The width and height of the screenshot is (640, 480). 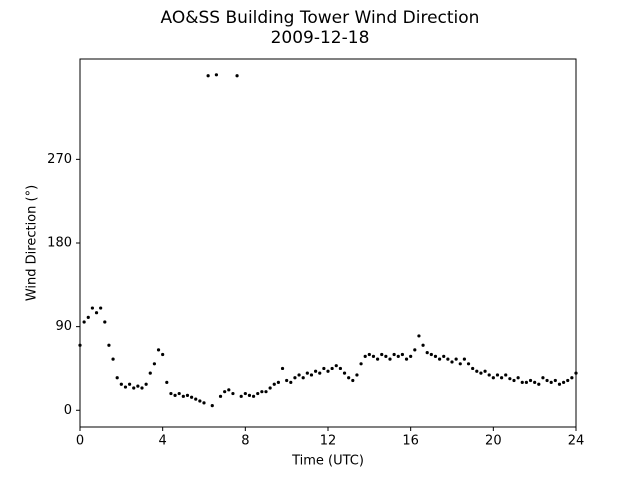 What do you see at coordinates (68, 410) in the screenshot?
I see `y-tick-label: 0` at bounding box center [68, 410].